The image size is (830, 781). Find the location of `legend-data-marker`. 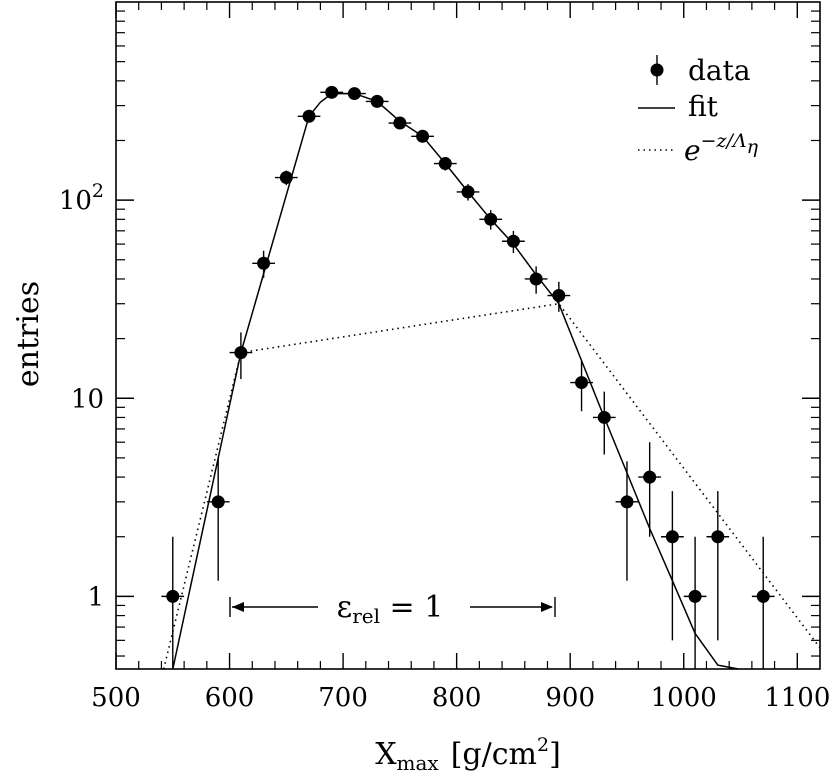

legend-data-marker is located at coordinates (657, 70).